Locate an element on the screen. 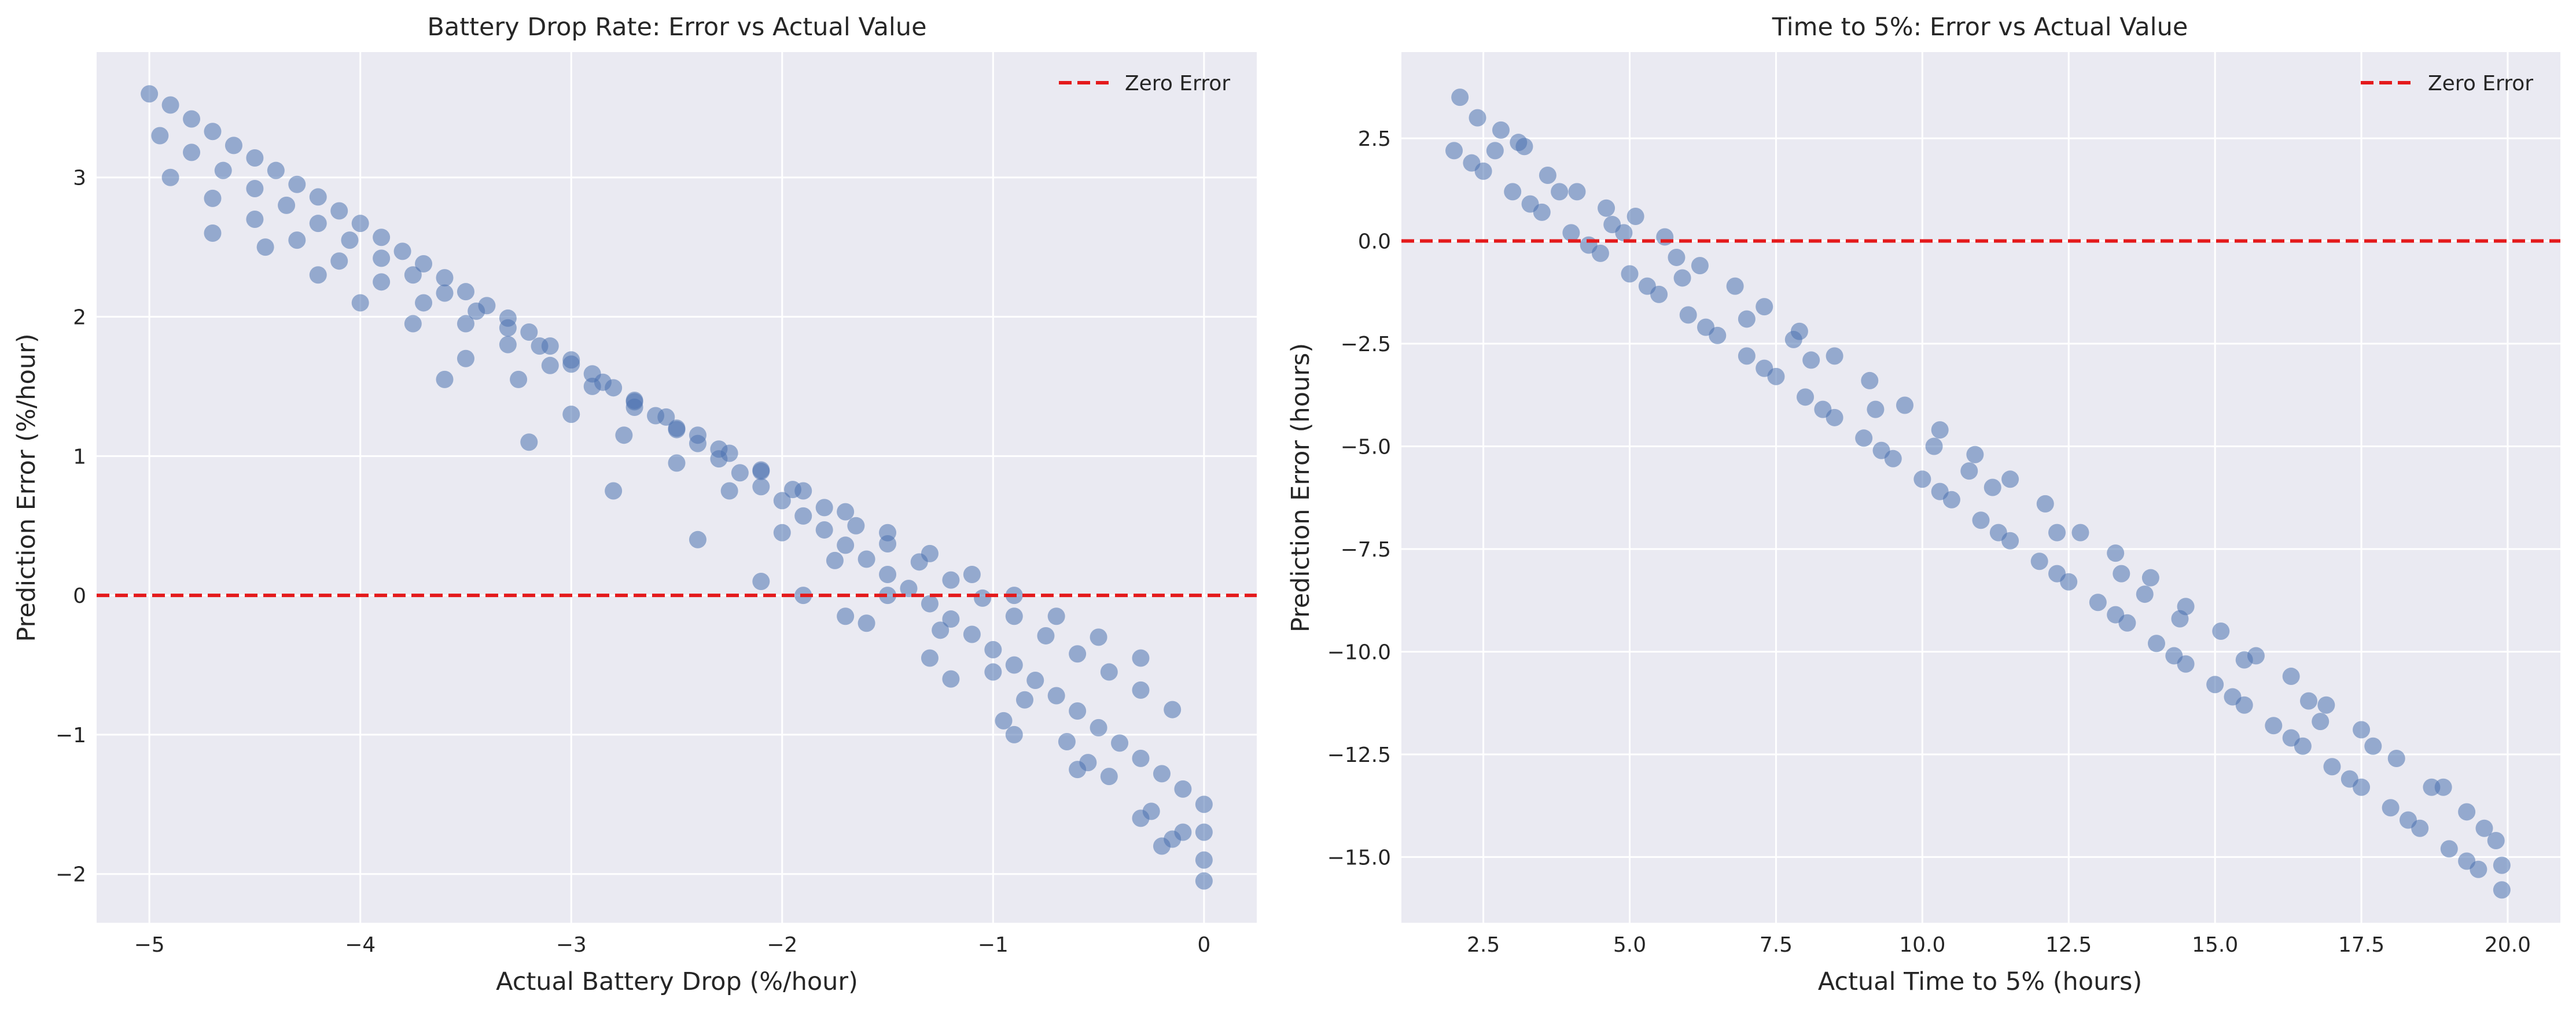 Image resolution: width=2576 pixels, height=1013 pixels. legend: Zero Error is located at coordinates (1144, 83).